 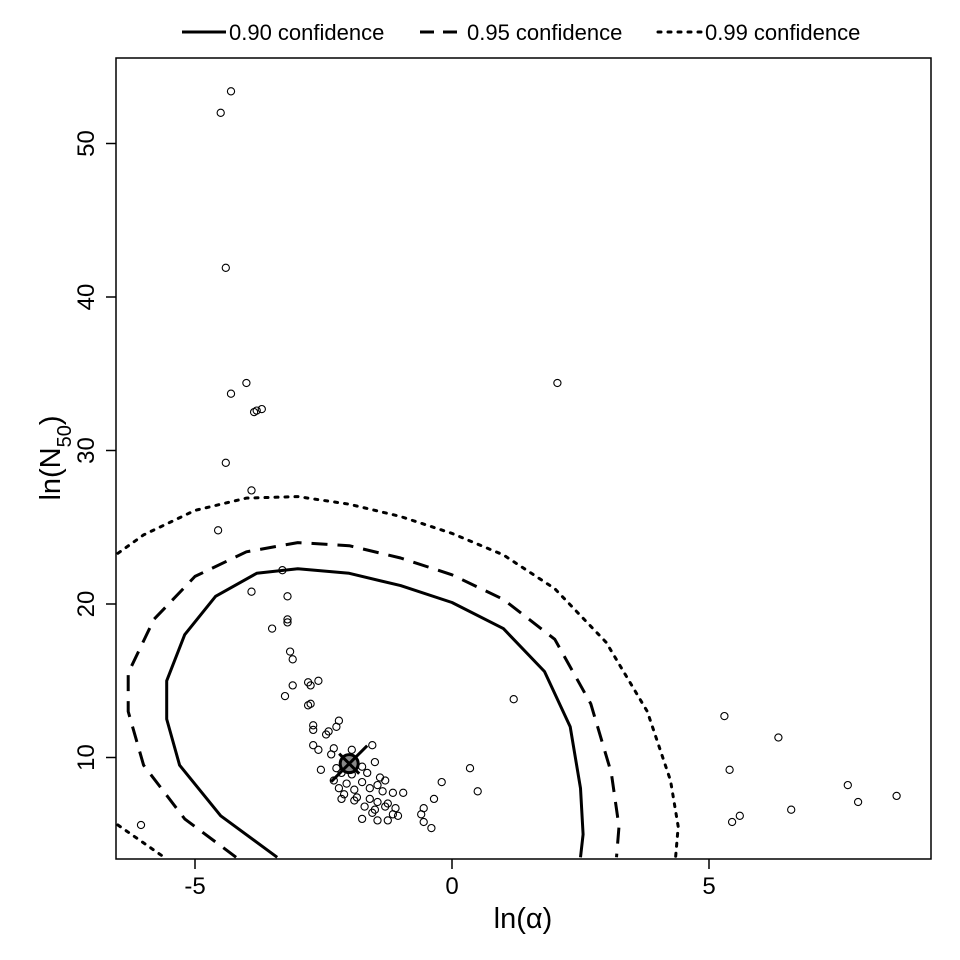 I want to click on point-estimate-marker, so click(x=349, y=763).